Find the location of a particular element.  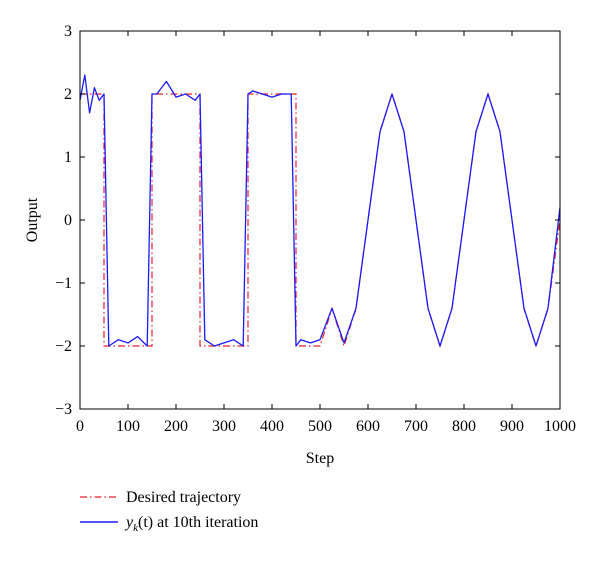

x-tick-label: 300 is located at coordinates (224, 426).